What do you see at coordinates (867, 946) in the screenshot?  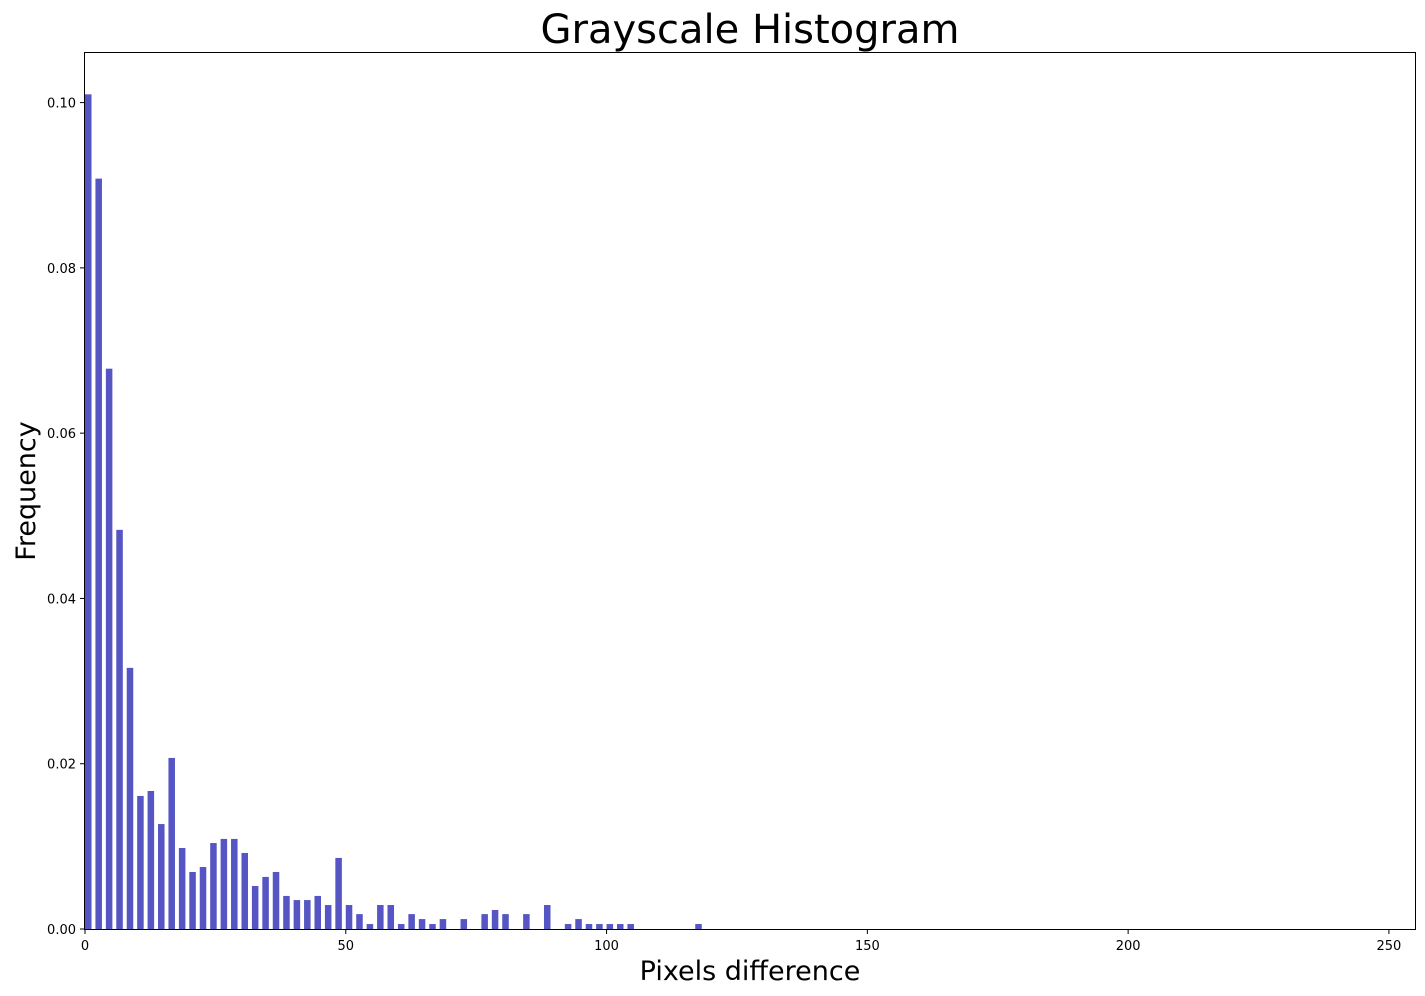 I see `x-tick-label: 150` at bounding box center [867, 946].